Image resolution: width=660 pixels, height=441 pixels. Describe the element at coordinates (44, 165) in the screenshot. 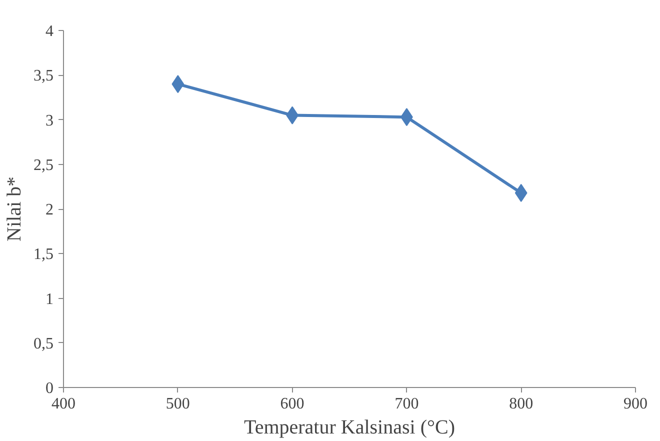

I see `y-tick-label: 2,5` at that location.